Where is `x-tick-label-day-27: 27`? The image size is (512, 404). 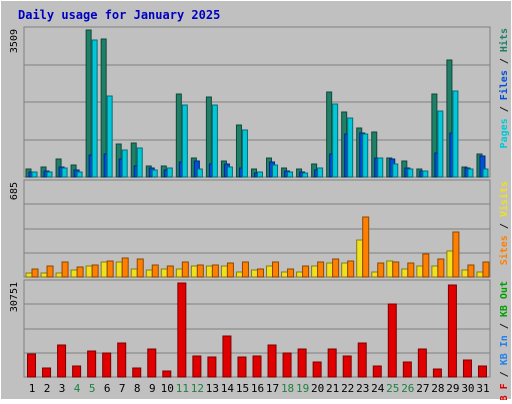 x-tick-label-day-27: 27 is located at coordinates (422, 388).